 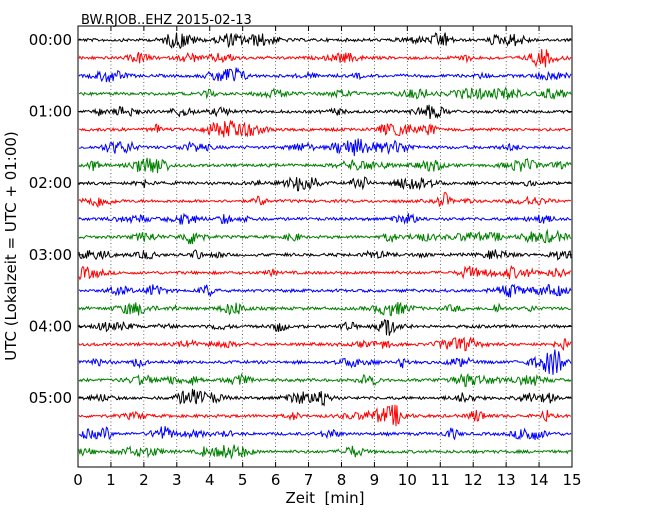 I want to click on y-axis-label: UTC (Lokalzeit = UTC + 01:00), so click(x=11, y=246).